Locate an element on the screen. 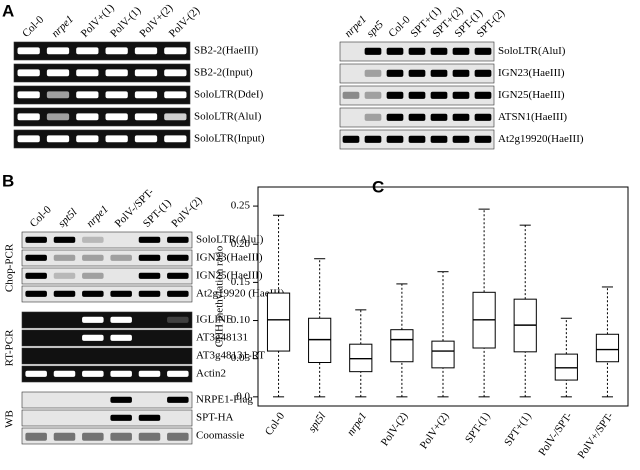 Image resolution: width=640 pixels, height=470 pixels. lane-label: PolV-(2) is located at coordinates (187, 212).